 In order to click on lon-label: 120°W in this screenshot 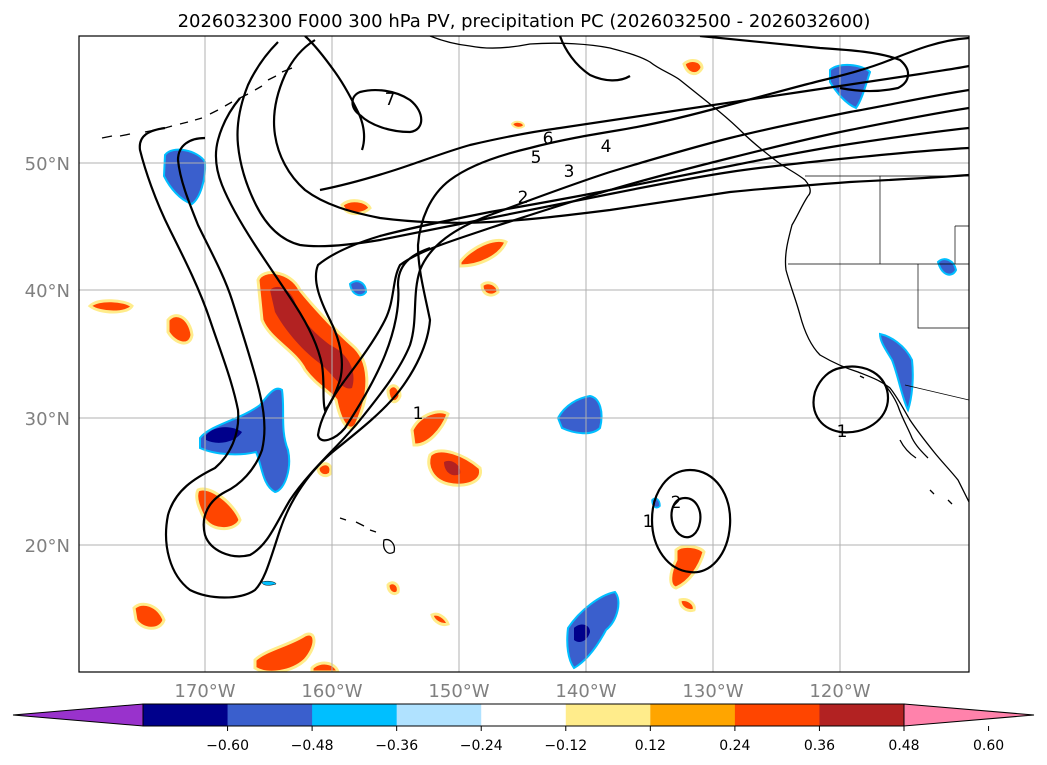, I will do `click(839, 691)`.